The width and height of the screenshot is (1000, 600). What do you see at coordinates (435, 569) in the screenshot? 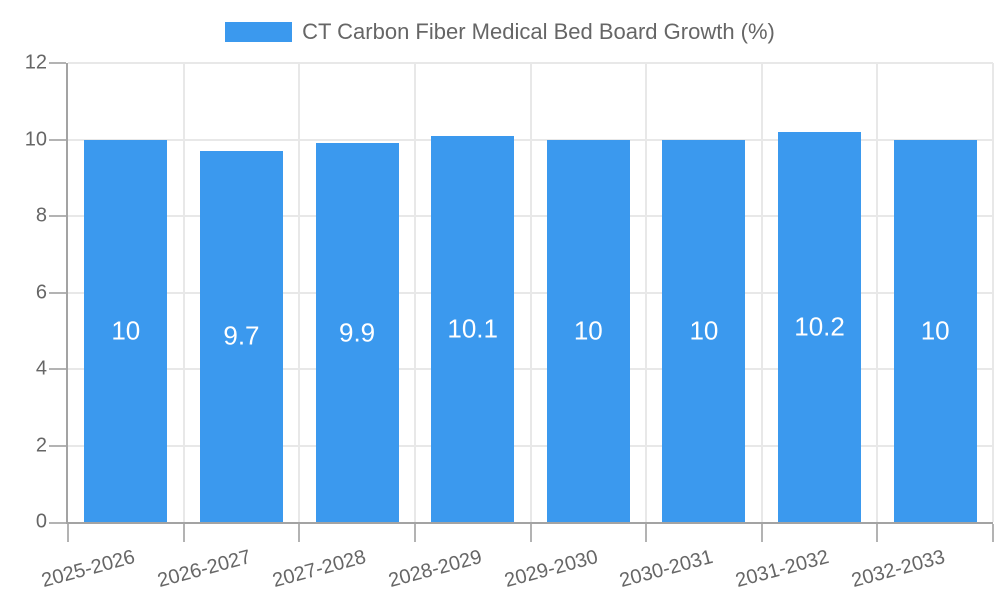
I see `x-axis-tick-label: 2028-2029` at bounding box center [435, 569].